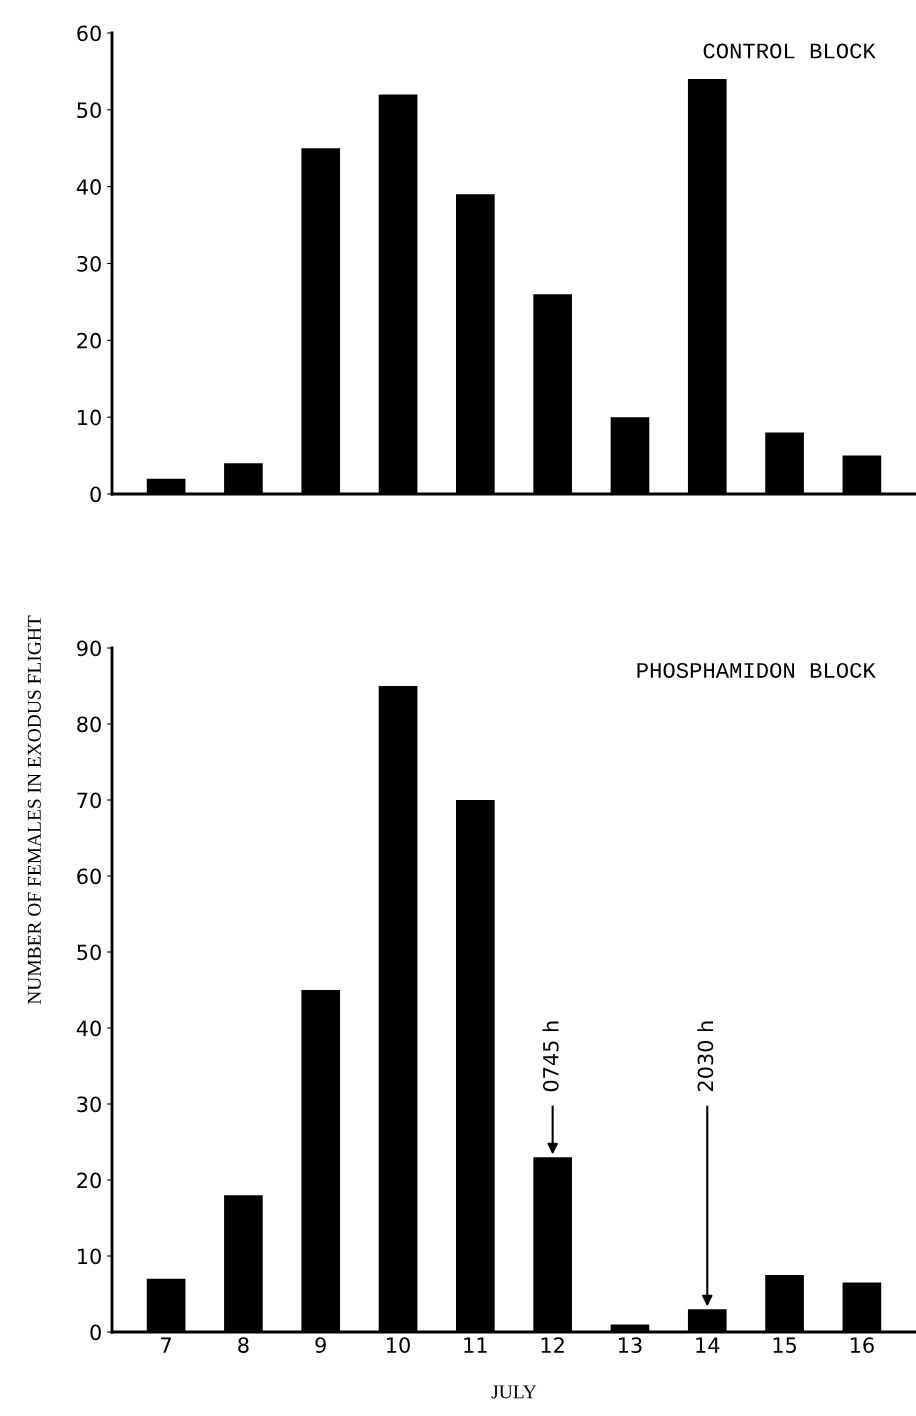 The image size is (916, 1416). I want to click on text: PHOSPHAMIDON BLOCK, so click(756, 670).